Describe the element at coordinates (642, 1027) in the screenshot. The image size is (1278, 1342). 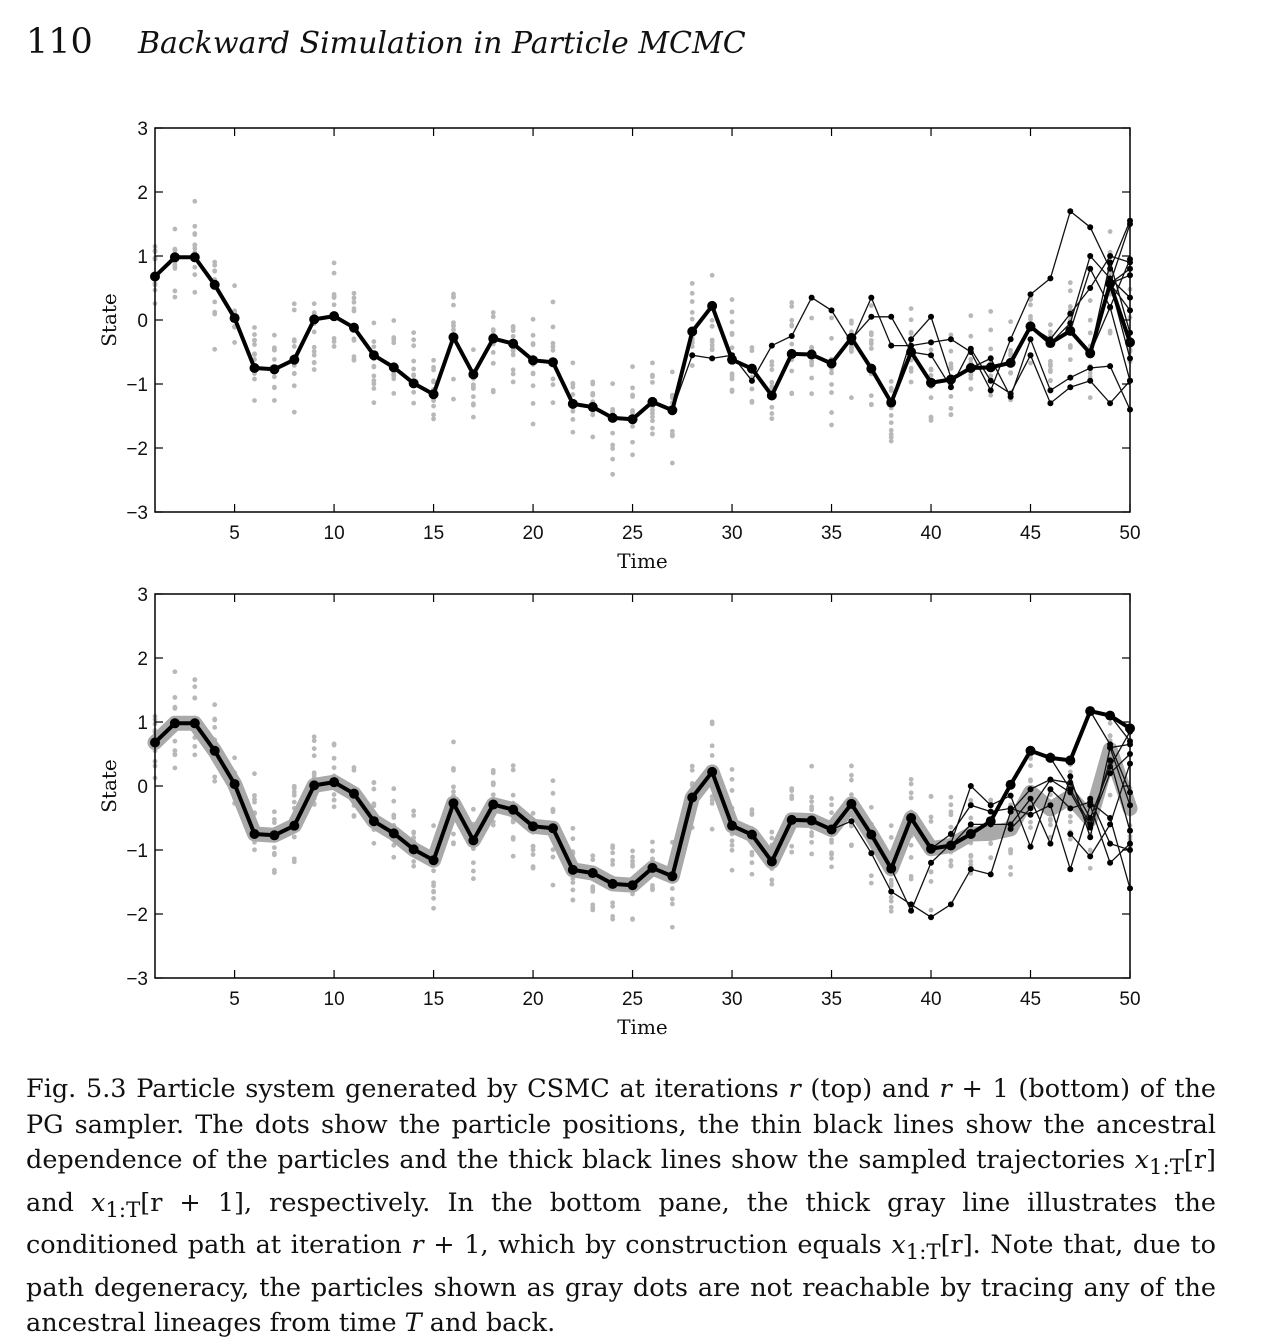
I see `x-axis-label: Time` at that location.